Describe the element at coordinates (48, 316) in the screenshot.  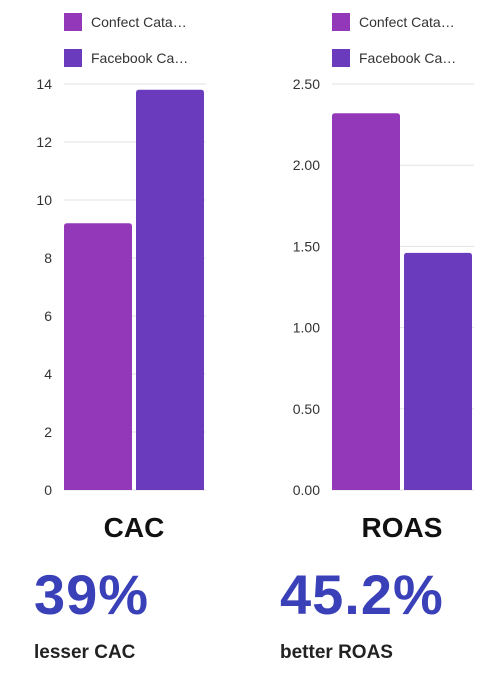
I see `cac-y-tick-label: 6` at that location.